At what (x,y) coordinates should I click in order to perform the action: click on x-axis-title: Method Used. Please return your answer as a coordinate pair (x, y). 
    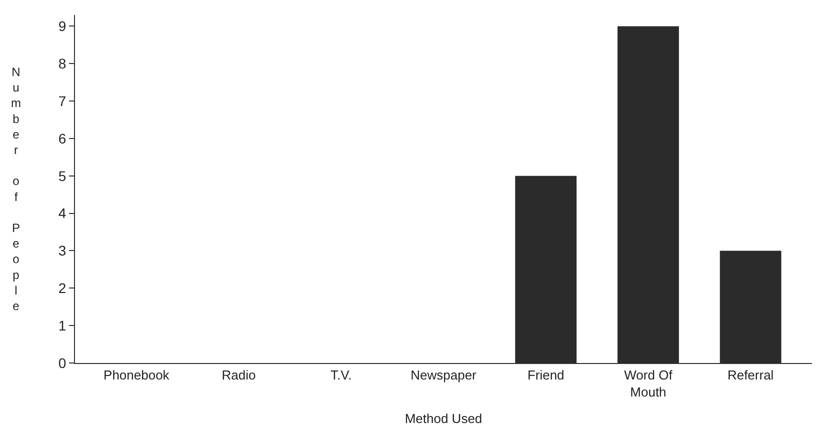
    Looking at the image, I should click on (443, 418).